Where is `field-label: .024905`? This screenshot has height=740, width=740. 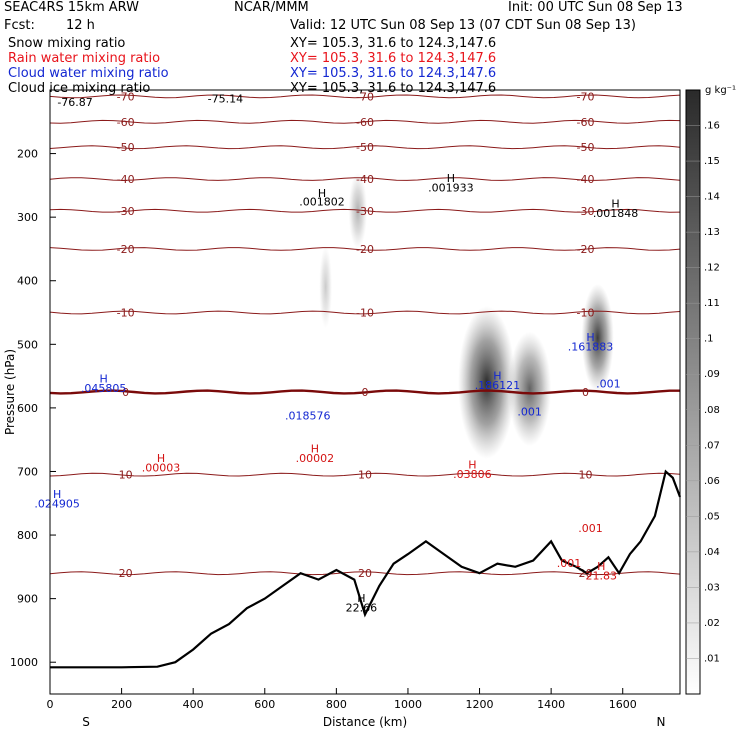 field-label: .024905 is located at coordinates (57, 504).